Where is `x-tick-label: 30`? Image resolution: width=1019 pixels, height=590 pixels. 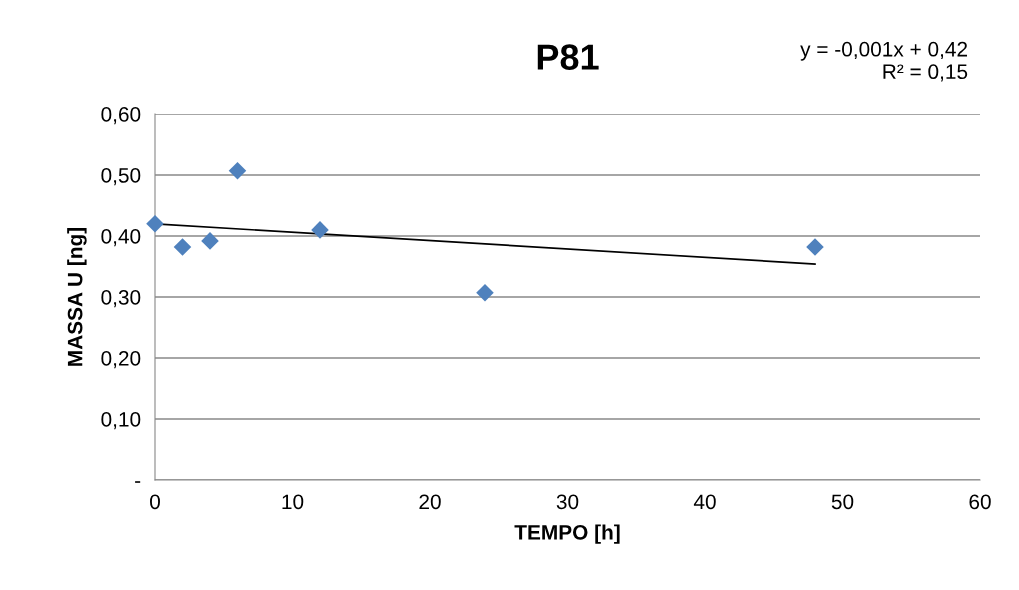
x-tick-label: 30 is located at coordinates (567, 502).